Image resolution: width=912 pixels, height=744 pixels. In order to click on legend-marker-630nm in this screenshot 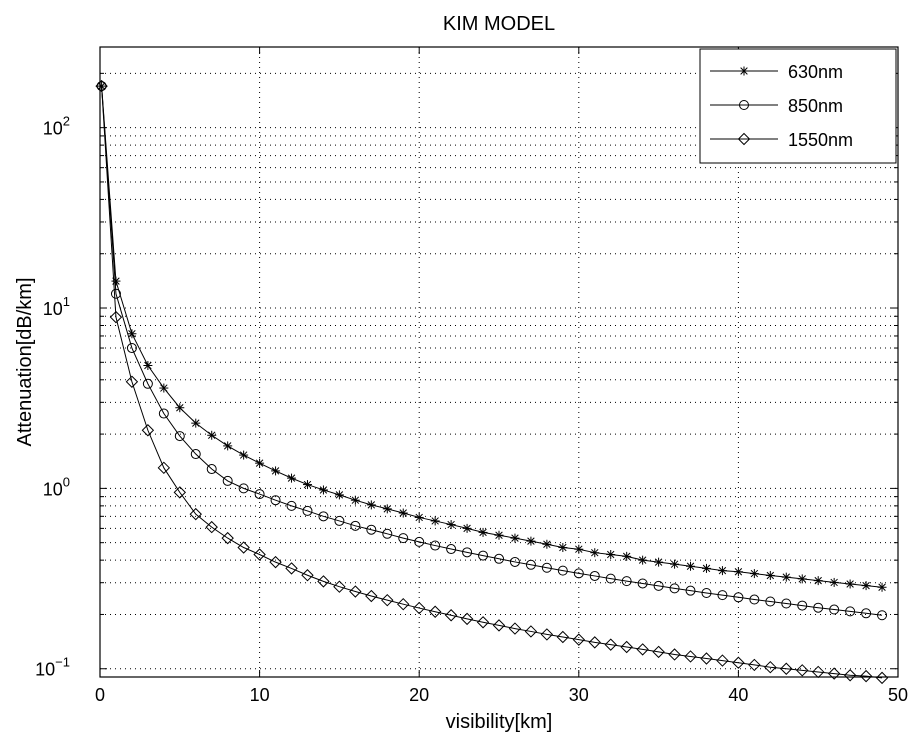, I will do `click(744, 71)`.